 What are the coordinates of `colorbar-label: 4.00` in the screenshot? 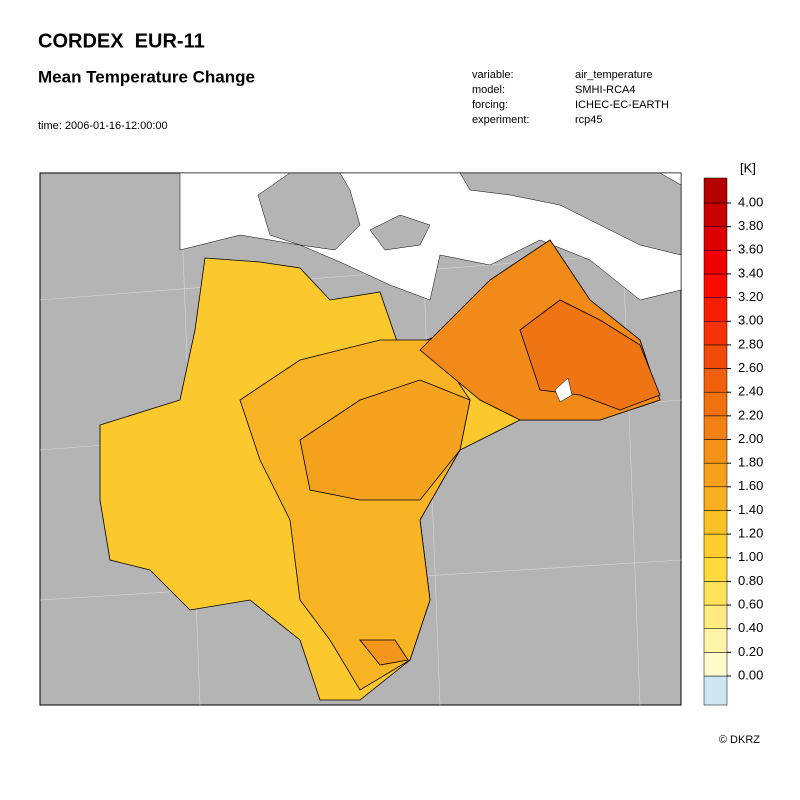 It's located at (750, 201).